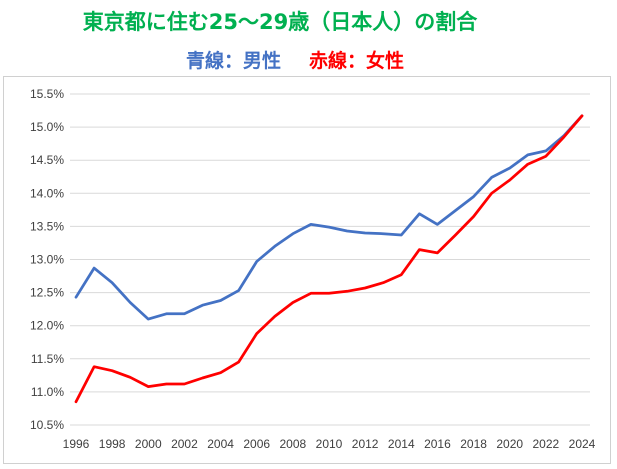 The height and width of the screenshot is (469, 617). Describe the element at coordinates (473, 444) in the screenshot. I see `x-tick-label: 2018` at that location.